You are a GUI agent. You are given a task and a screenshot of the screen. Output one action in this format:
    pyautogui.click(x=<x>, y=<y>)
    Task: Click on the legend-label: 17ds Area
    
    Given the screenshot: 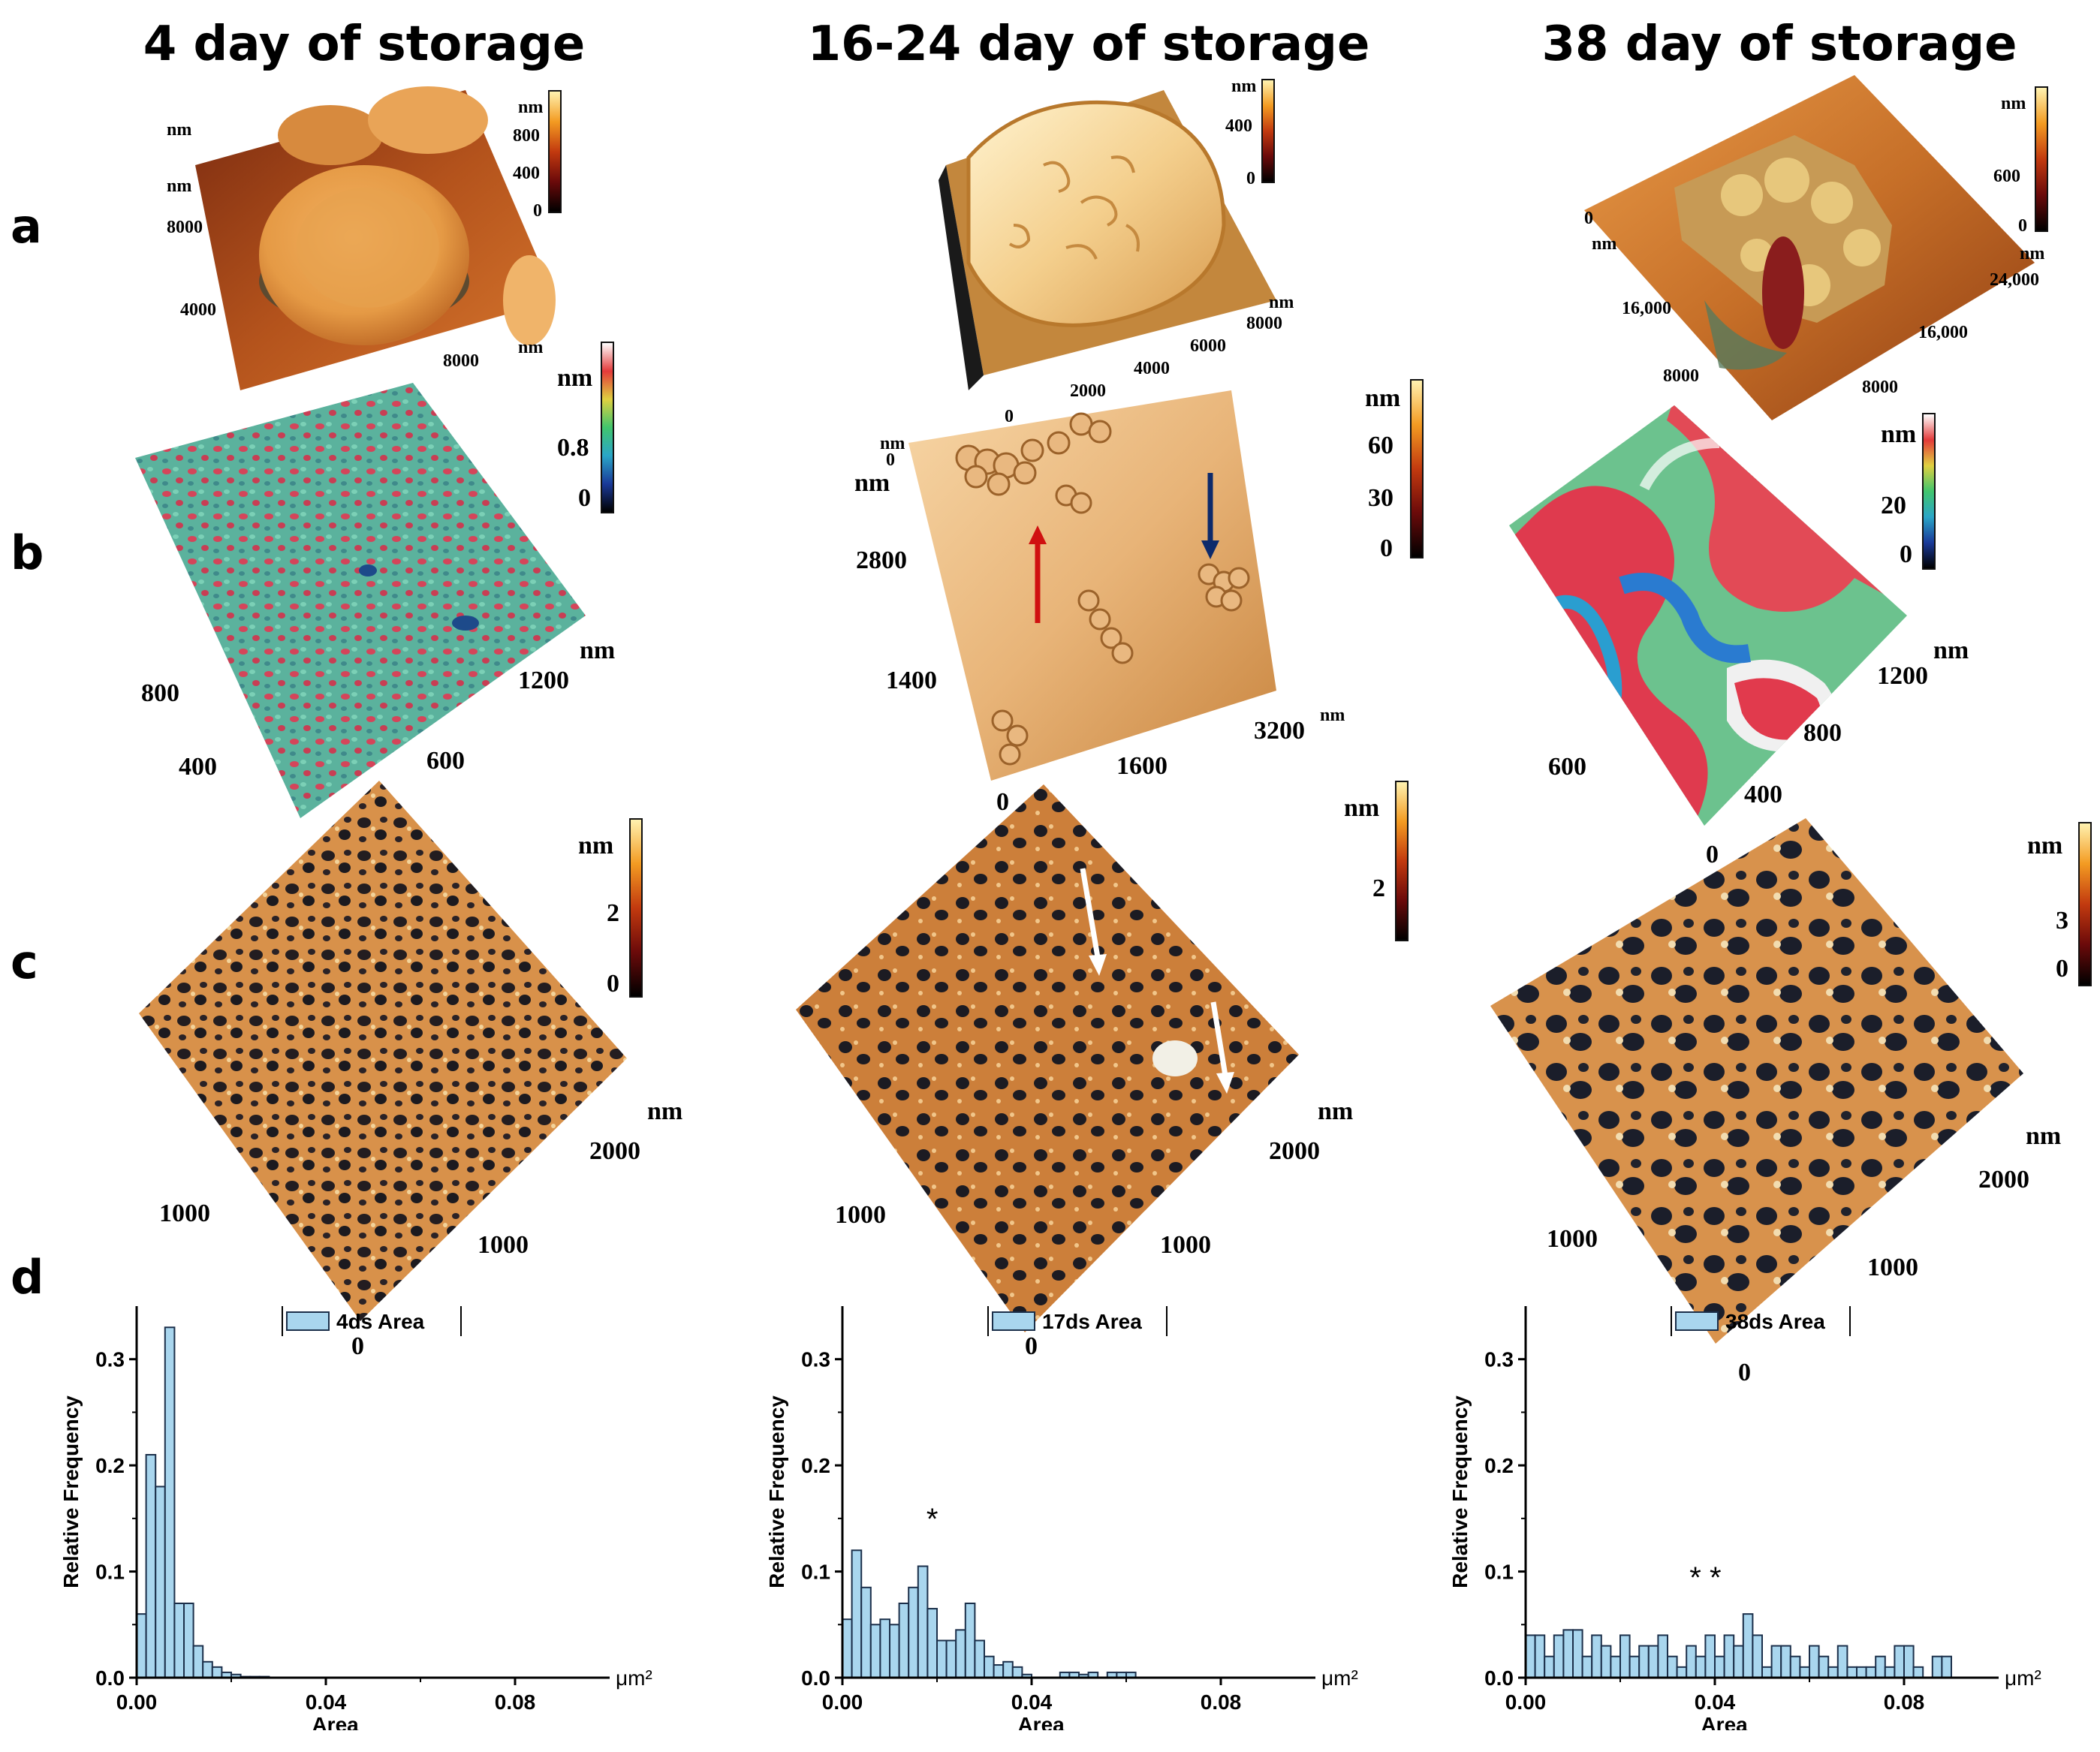 What is the action you would take?
    pyautogui.click(x=1092, y=1321)
    